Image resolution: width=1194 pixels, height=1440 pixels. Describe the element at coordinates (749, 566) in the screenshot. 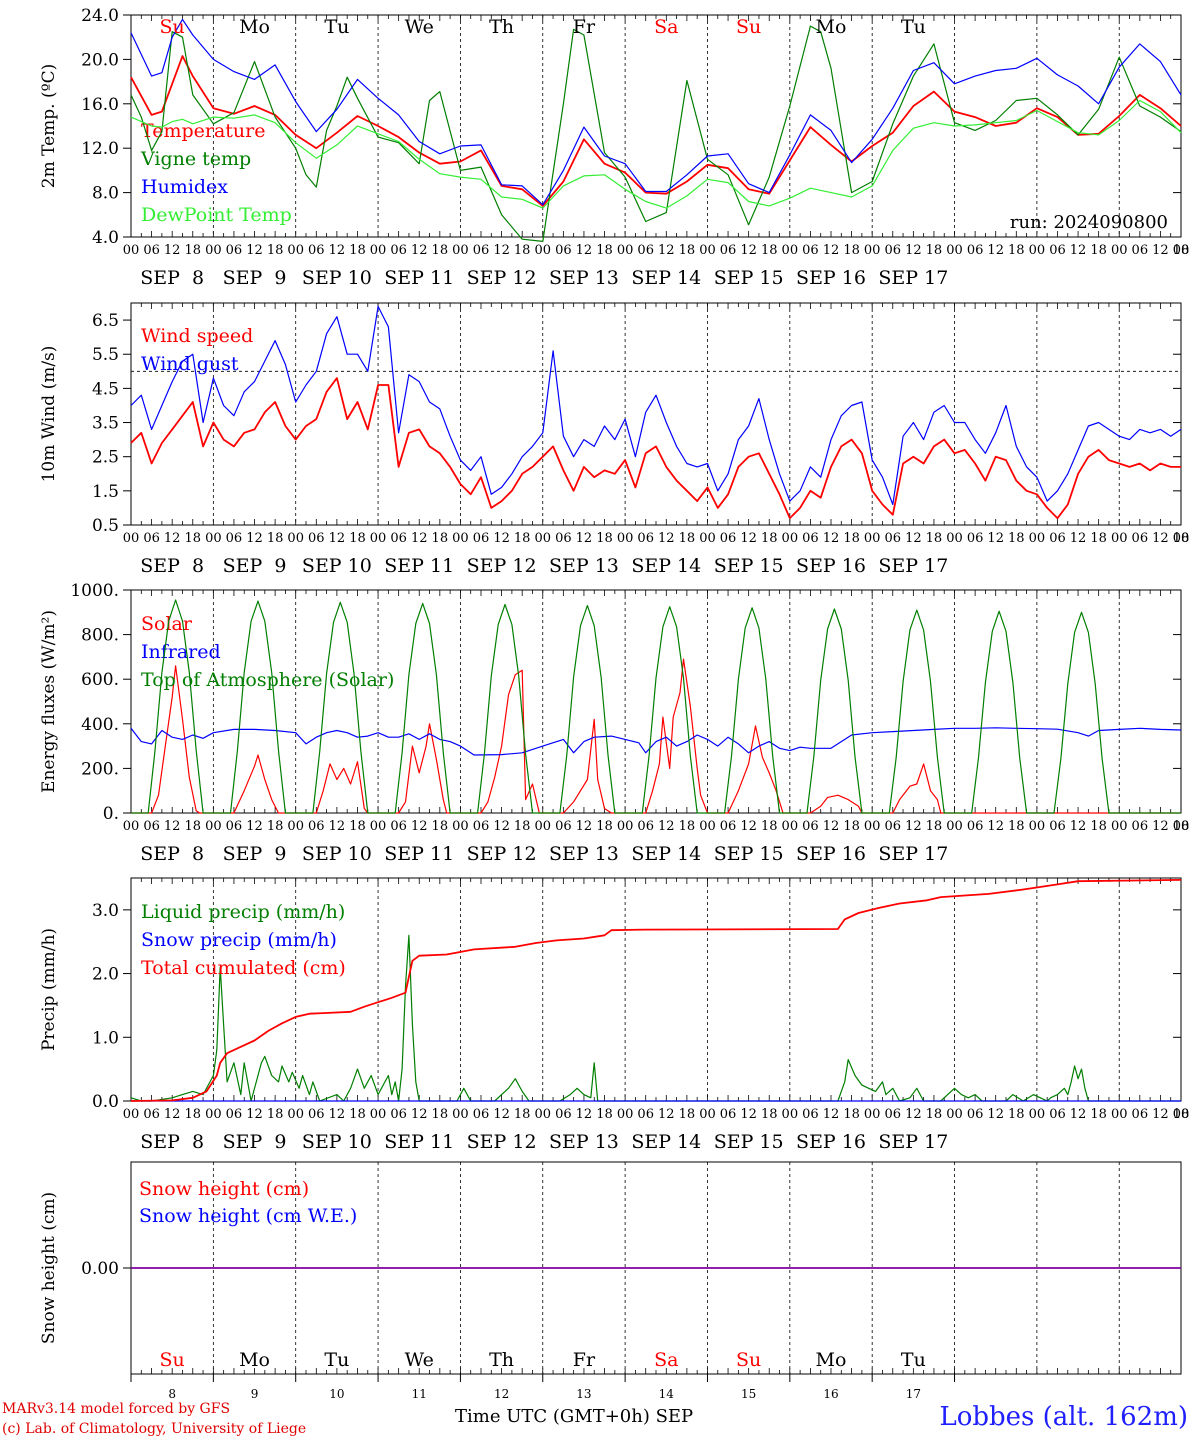

I see `date-label: SEP 15` at that location.